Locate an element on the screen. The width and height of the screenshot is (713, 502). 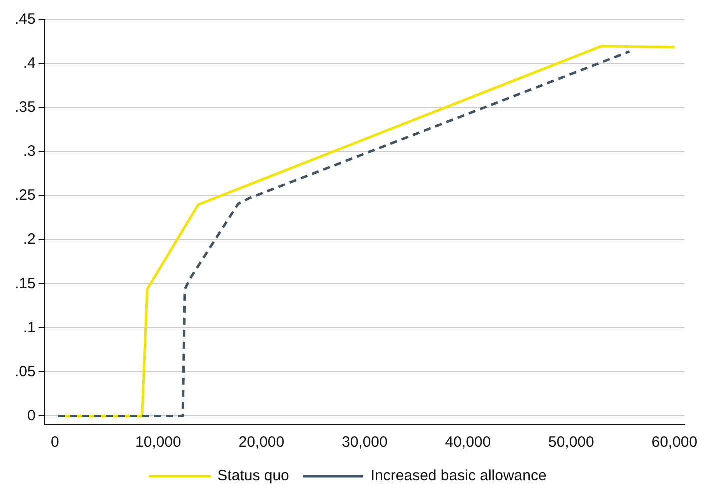
x-tick-label: 60,000 is located at coordinates (675, 443).